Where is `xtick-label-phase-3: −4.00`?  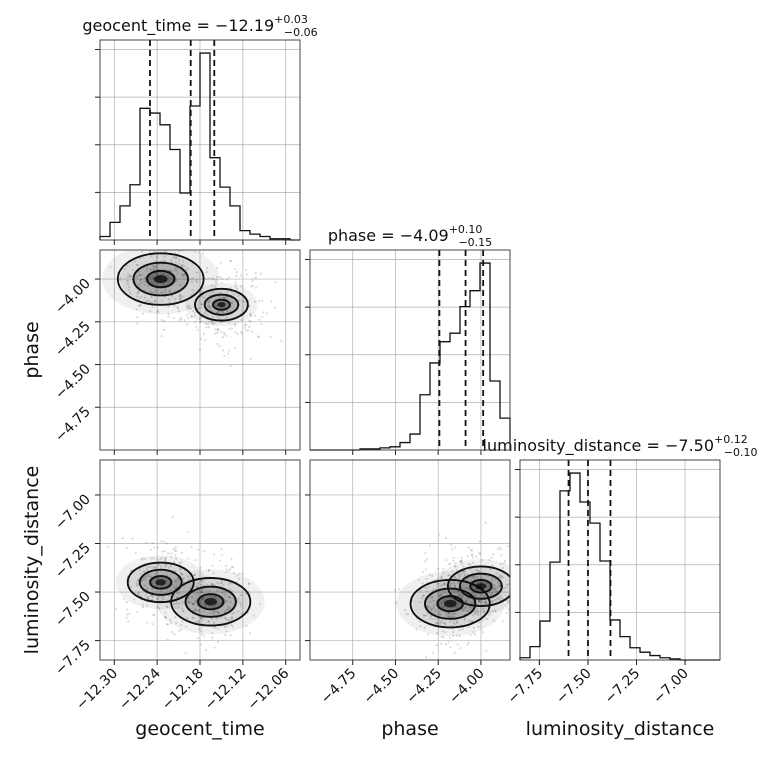
xtick-label-phase-3: −4.00 is located at coordinates (467, 687).